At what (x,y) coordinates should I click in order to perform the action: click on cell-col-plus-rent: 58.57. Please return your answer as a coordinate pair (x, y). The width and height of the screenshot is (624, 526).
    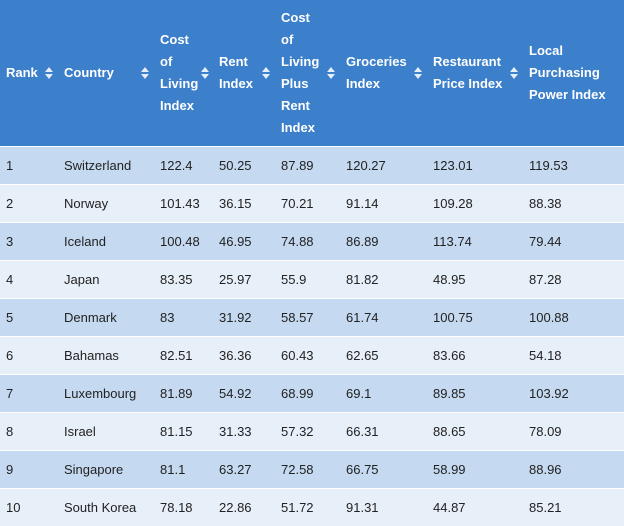
    Looking at the image, I should click on (307, 318).